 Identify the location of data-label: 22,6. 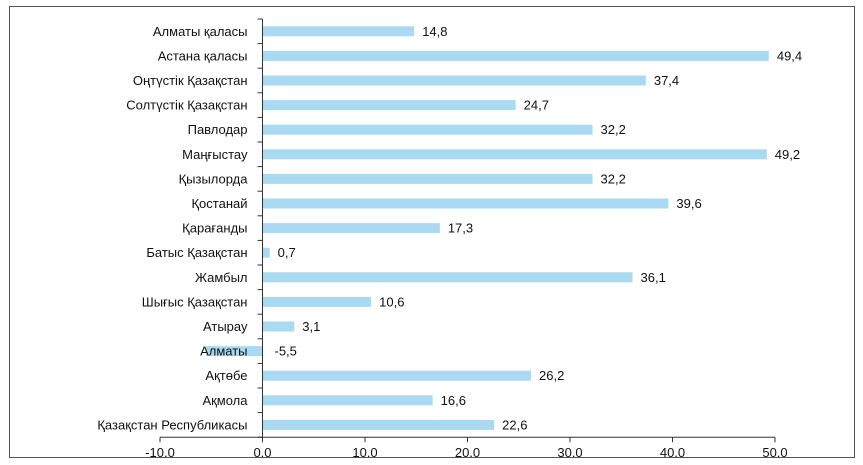
(514, 424).